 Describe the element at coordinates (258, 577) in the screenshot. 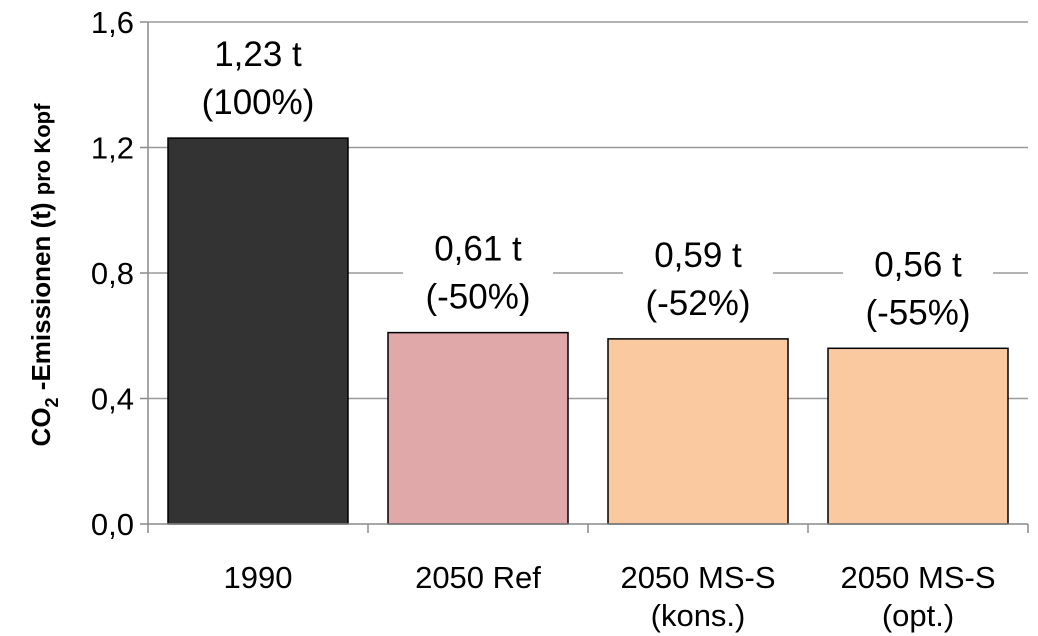

I see `x-tick-label: 1990` at that location.